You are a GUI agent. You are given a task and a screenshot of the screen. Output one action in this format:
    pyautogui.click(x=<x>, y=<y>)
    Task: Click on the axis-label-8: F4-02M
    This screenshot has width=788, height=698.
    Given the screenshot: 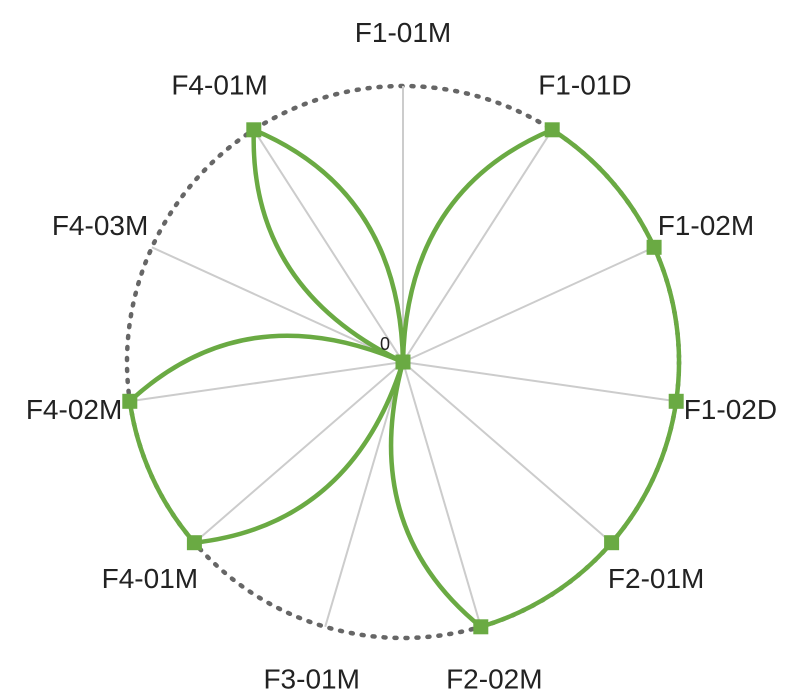 What is the action you would take?
    pyautogui.click(x=74, y=409)
    